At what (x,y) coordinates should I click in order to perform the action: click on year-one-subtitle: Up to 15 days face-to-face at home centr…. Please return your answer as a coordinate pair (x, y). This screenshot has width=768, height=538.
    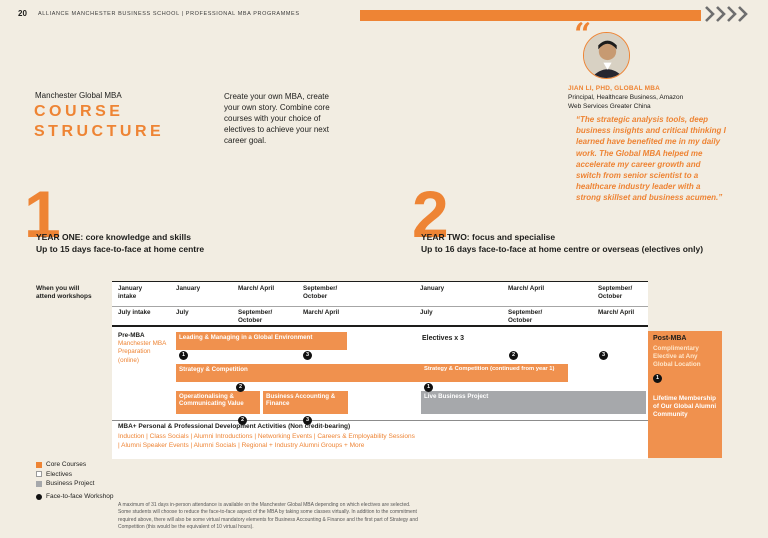
    Looking at the image, I should click on (120, 249).